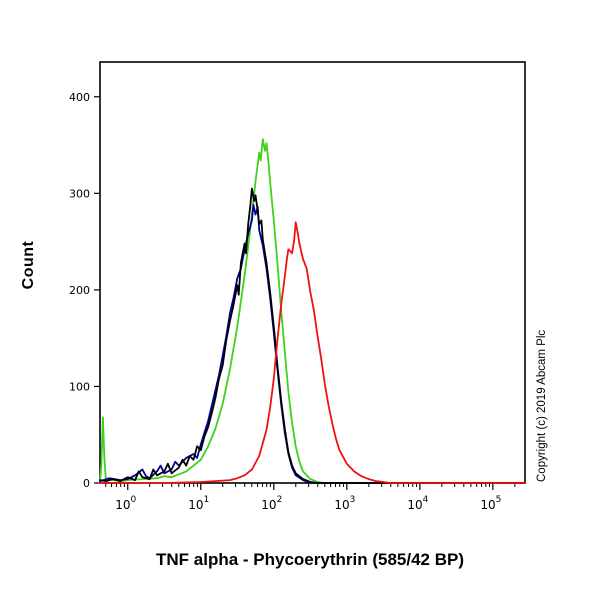 This screenshot has height=600, width=600. What do you see at coordinates (79, 97) in the screenshot?
I see `y-tick-label: 400` at bounding box center [79, 97].